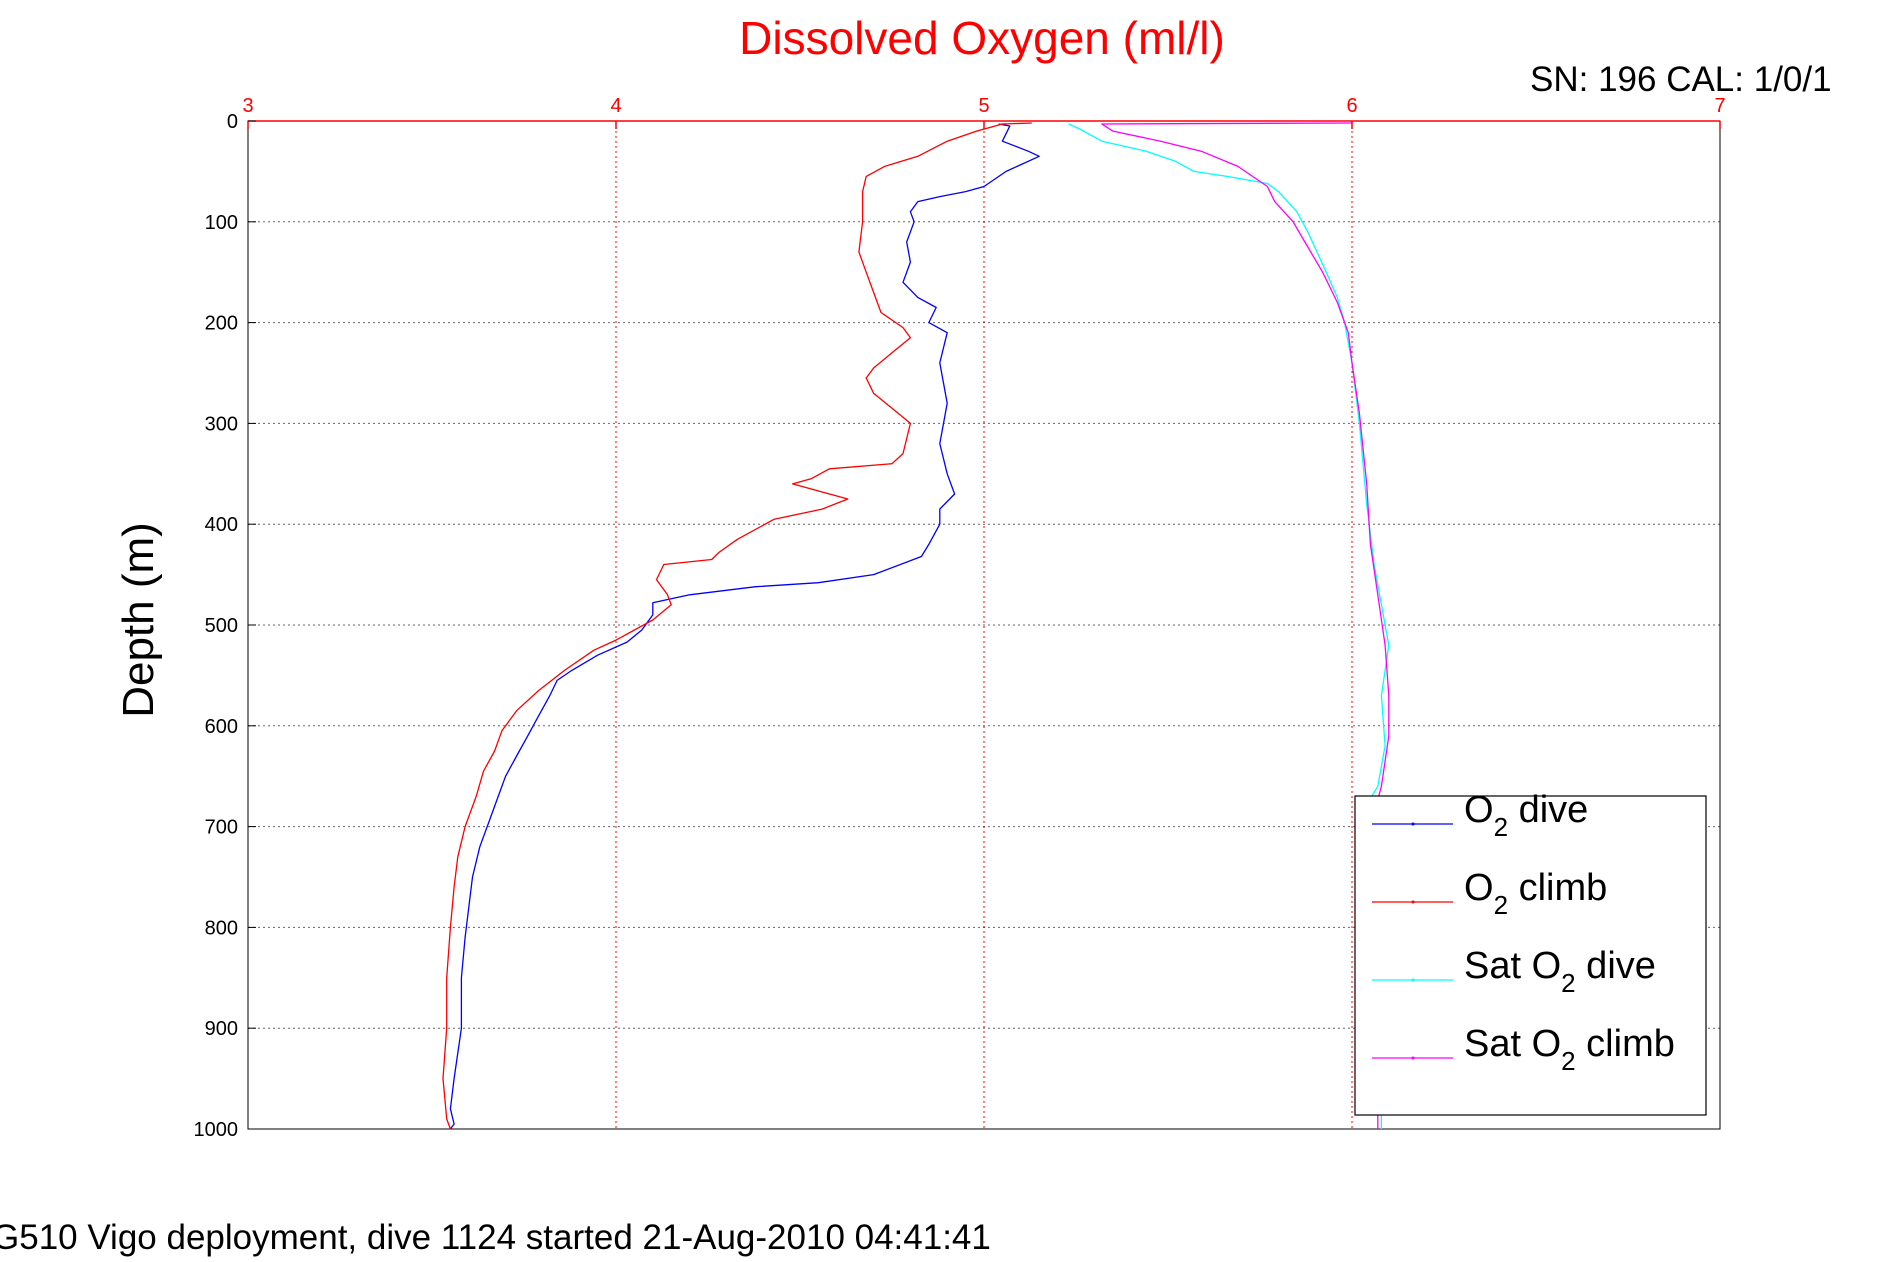 Image resolution: width=1891 pixels, height=1262 pixels. What do you see at coordinates (221, 324) in the screenshot?
I see `y-tick-label: 200` at bounding box center [221, 324].